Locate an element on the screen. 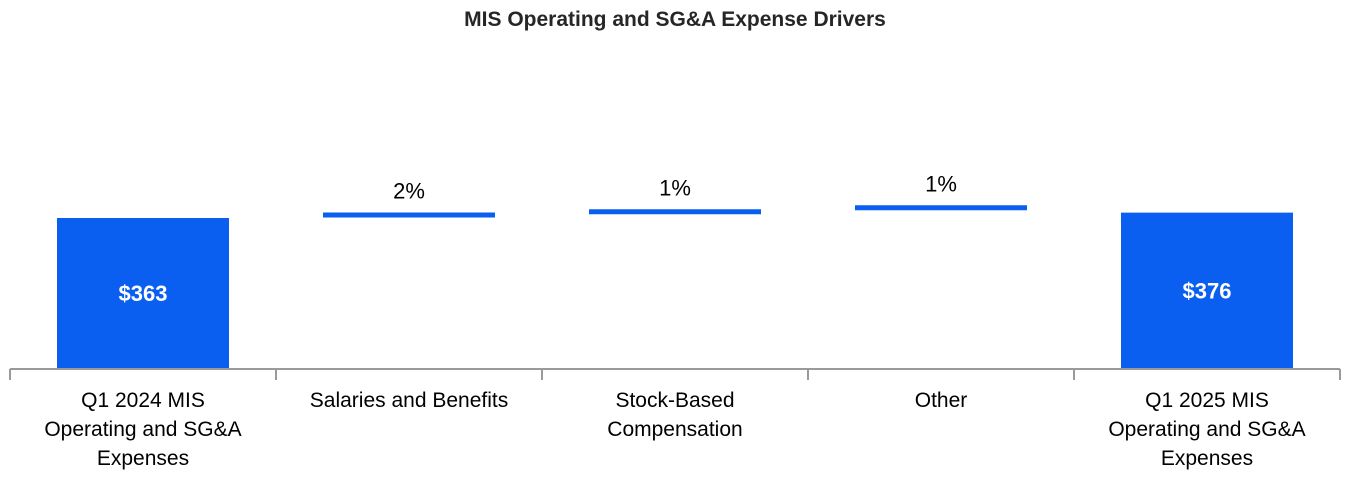 The width and height of the screenshot is (1350, 480). bar-value-label-0: $363 is located at coordinates (143, 293).